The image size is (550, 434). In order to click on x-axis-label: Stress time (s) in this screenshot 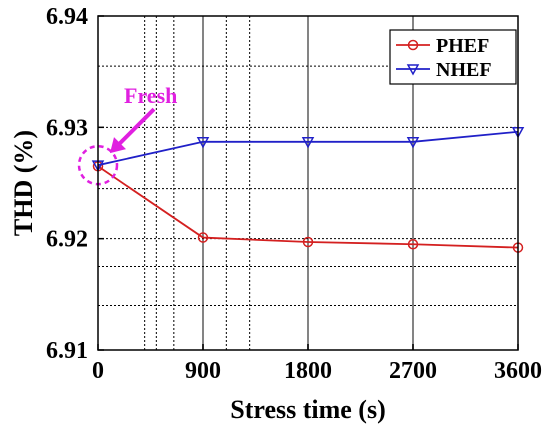, I will do `click(307, 409)`.